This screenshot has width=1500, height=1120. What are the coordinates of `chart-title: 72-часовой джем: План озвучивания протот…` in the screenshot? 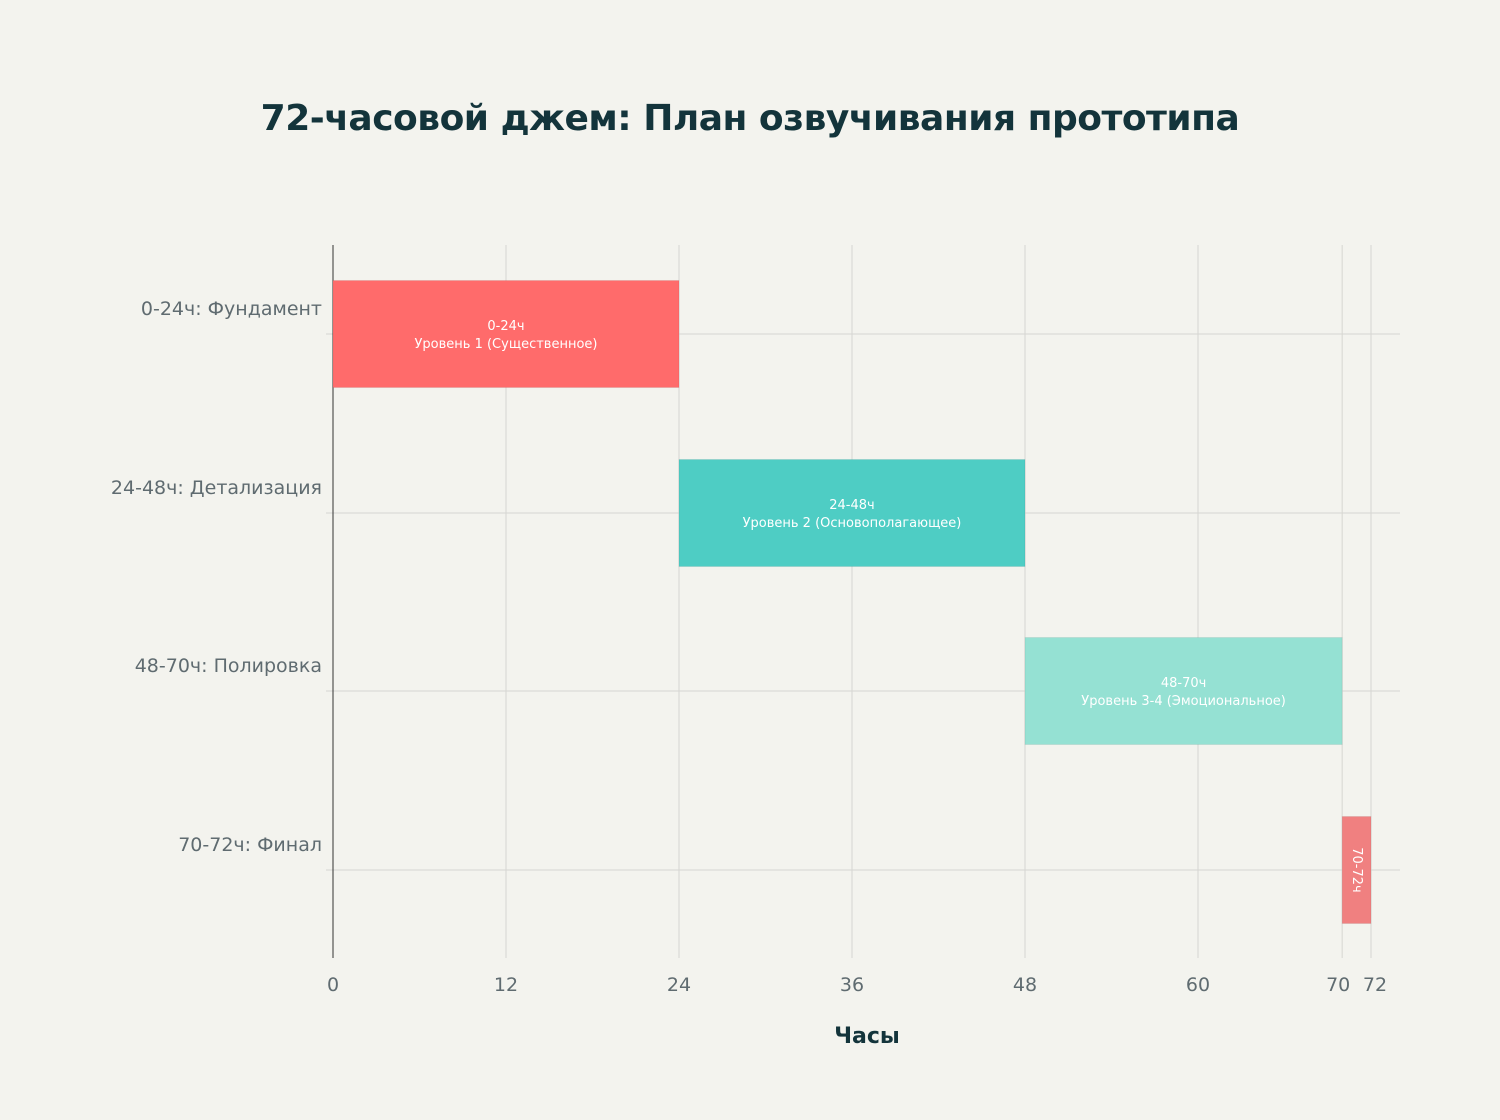 It's located at (750, 118).